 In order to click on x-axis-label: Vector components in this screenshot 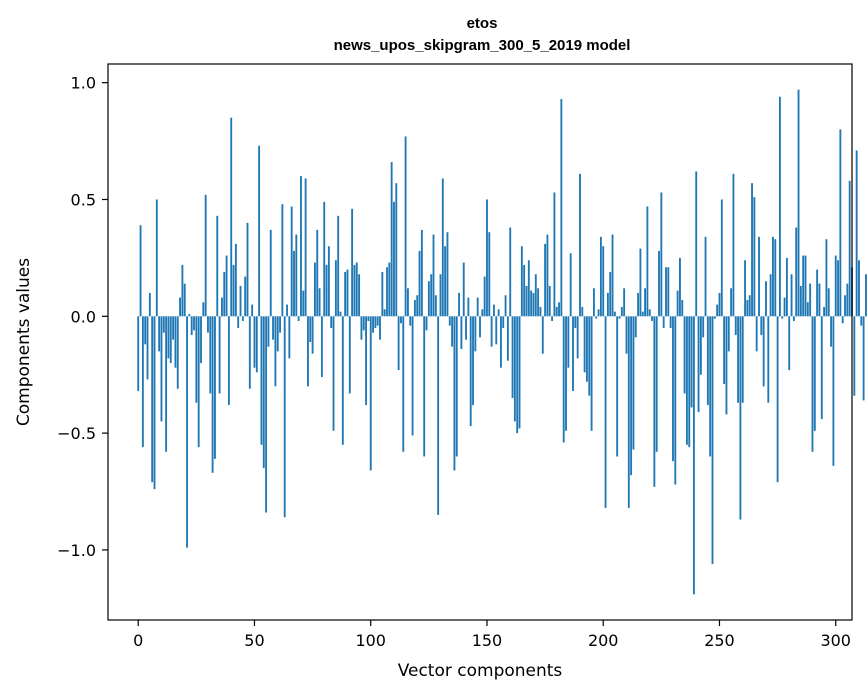, I will do `click(480, 671)`.